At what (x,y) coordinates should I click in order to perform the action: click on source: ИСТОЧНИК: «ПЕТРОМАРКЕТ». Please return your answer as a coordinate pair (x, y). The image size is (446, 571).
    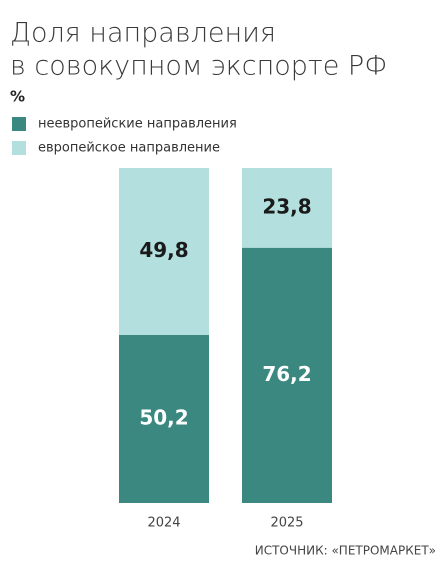
    Looking at the image, I should click on (345, 551).